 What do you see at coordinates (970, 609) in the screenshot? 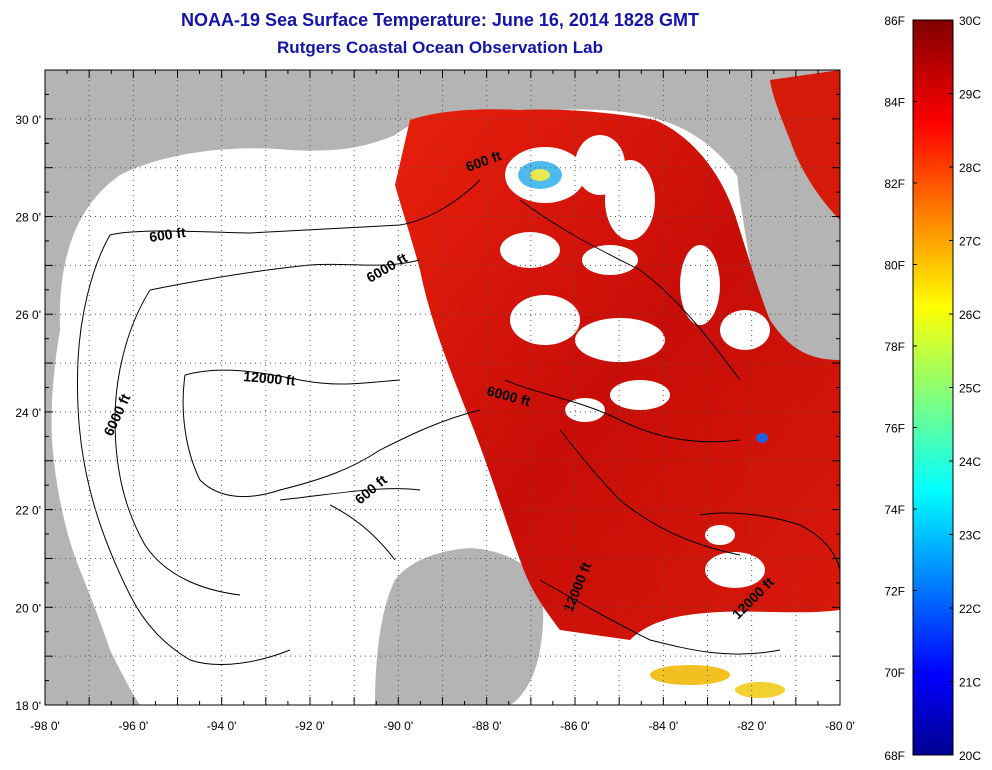
I see `colorbar-c-label: 22C` at bounding box center [970, 609].